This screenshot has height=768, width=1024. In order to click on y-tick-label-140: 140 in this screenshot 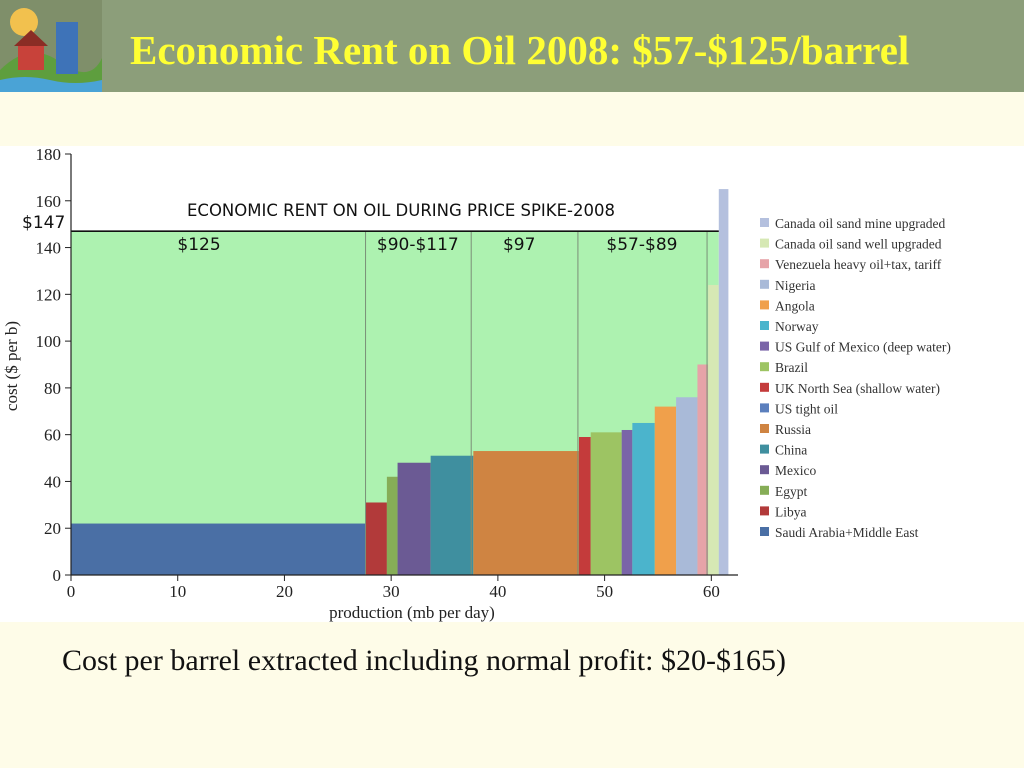, I will do `click(49, 248)`.